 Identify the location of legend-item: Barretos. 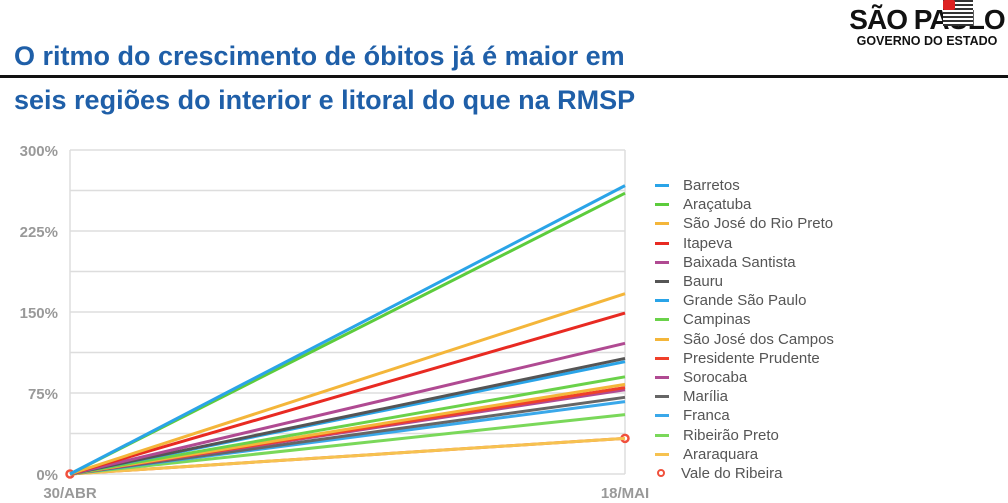
(744, 185).